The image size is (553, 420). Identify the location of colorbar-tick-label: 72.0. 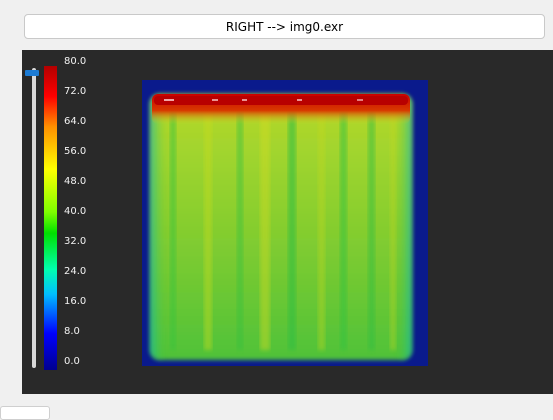
(75, 91).